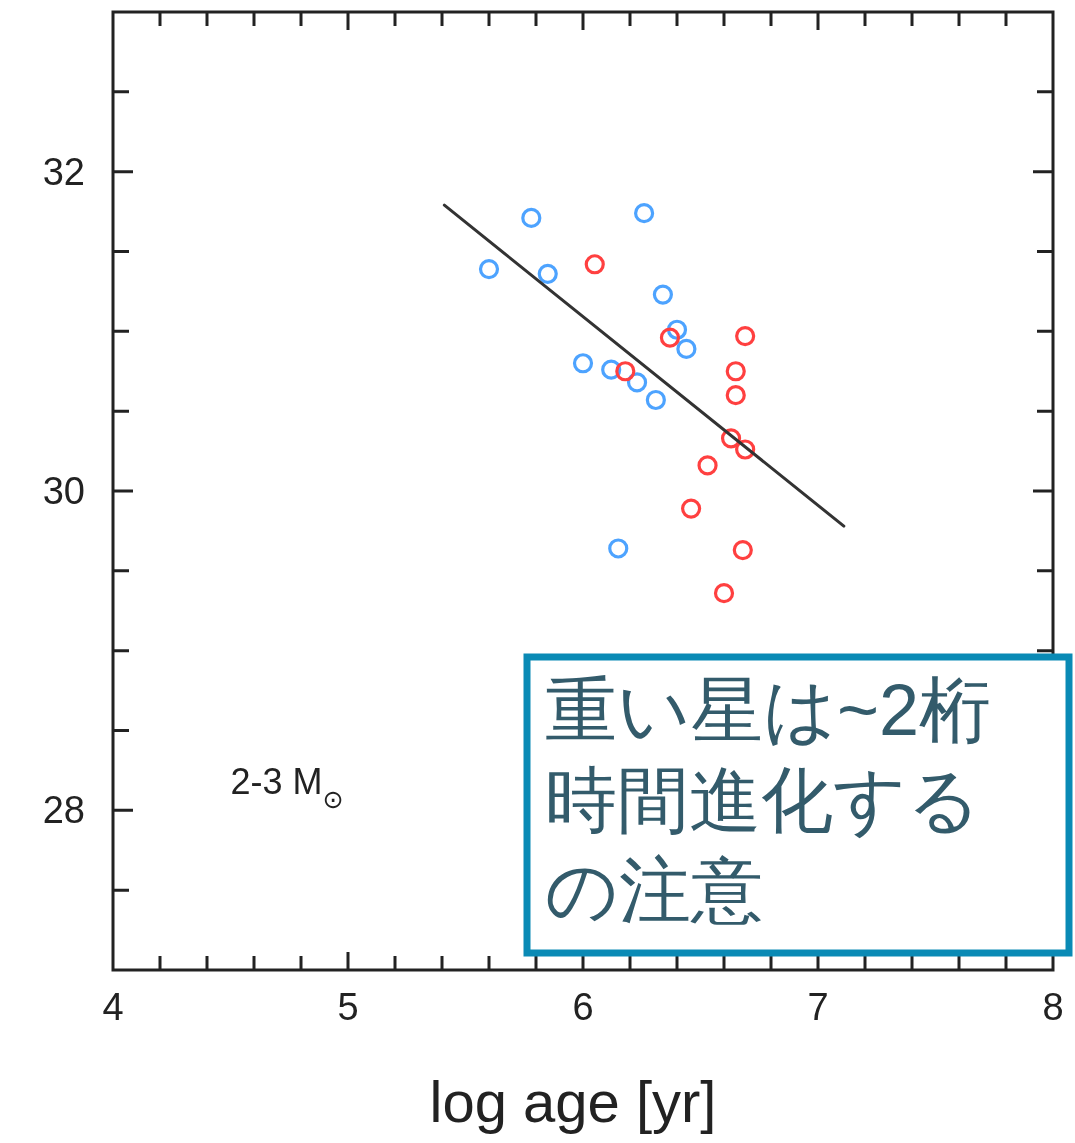 The height and width of the screenshot is (1143, 1075). I want to click on x-tick-label: 7, so click(818, 1007).